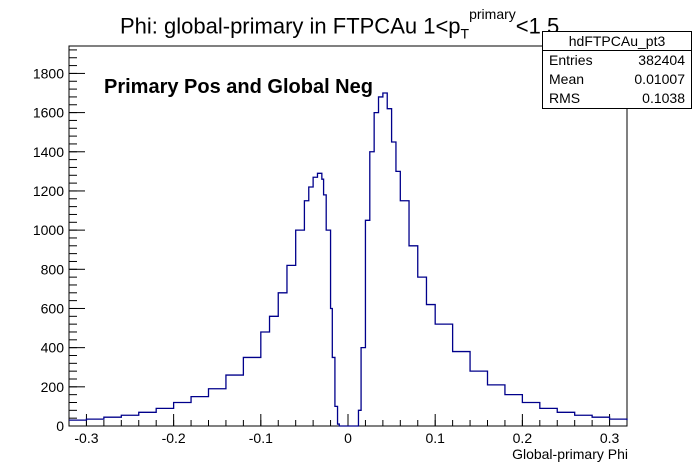 This screenshot has width=696, height=474. What do you see at coordinates (86, 438) in the screenshot?
I see `x-tick-label: -0.3` at bounding box center [86, 438].